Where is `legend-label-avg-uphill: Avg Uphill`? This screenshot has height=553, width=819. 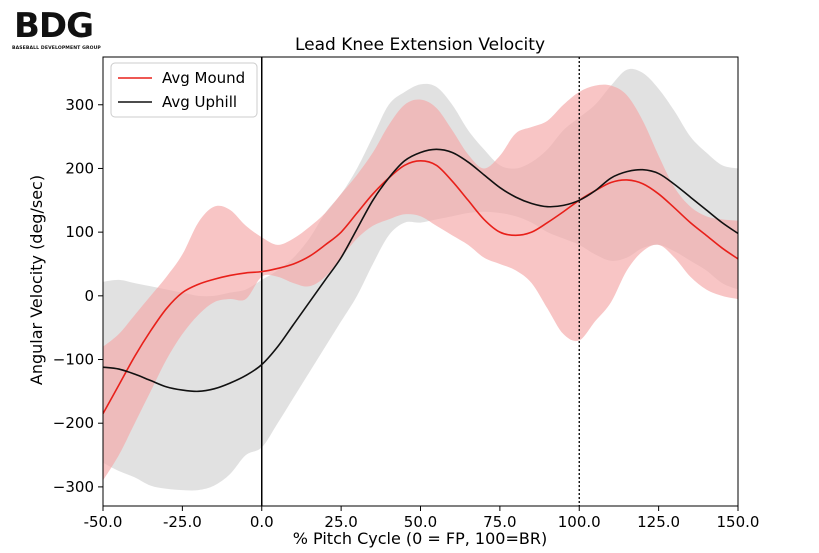
legend-label-avg-uphill: Avg Uphill is located at coordinates (199, 102).